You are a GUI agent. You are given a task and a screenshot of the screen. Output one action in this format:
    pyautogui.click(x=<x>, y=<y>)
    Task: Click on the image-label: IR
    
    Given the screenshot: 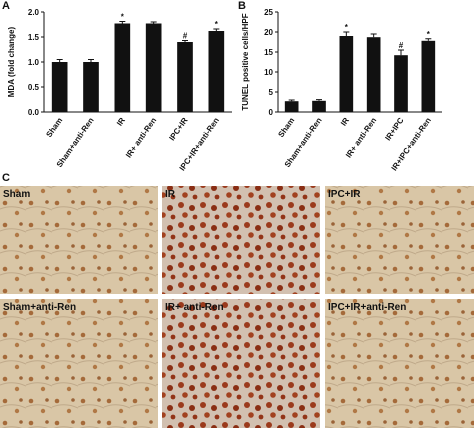 What is the action you would take?
    pyautogui.click(x=170, y=194)
    